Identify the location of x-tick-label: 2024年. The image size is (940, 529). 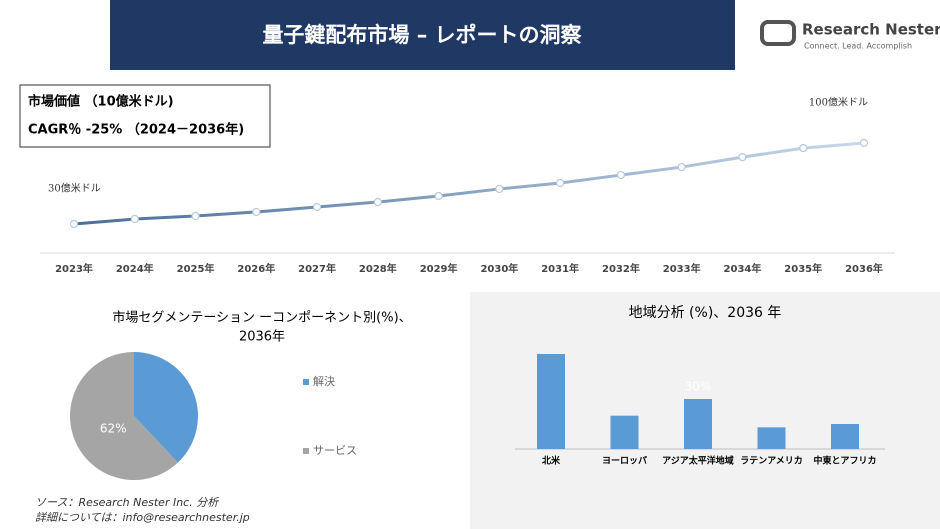
(135, 268).